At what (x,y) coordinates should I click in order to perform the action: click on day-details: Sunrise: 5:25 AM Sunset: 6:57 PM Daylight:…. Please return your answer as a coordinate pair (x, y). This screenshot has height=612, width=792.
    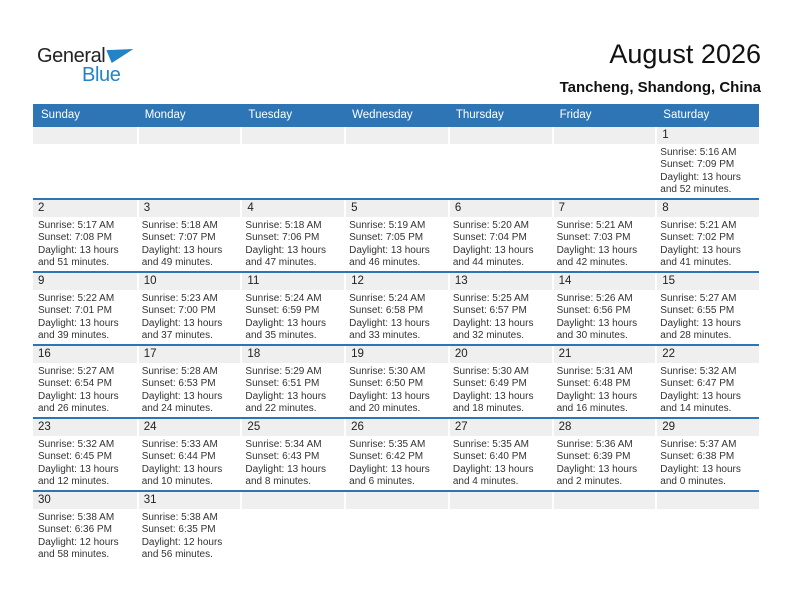
    Looking at the image, I should click on (500, 316).